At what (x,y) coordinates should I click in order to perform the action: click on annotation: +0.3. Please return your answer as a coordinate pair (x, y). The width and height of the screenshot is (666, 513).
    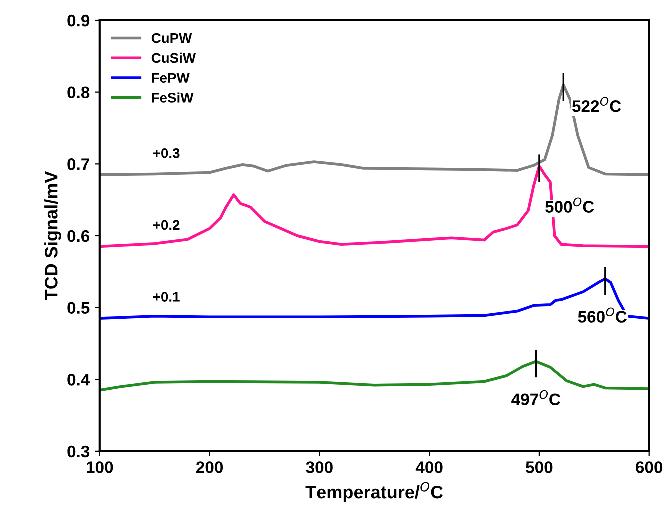
    Looking at the image, I should click on (166, 153).